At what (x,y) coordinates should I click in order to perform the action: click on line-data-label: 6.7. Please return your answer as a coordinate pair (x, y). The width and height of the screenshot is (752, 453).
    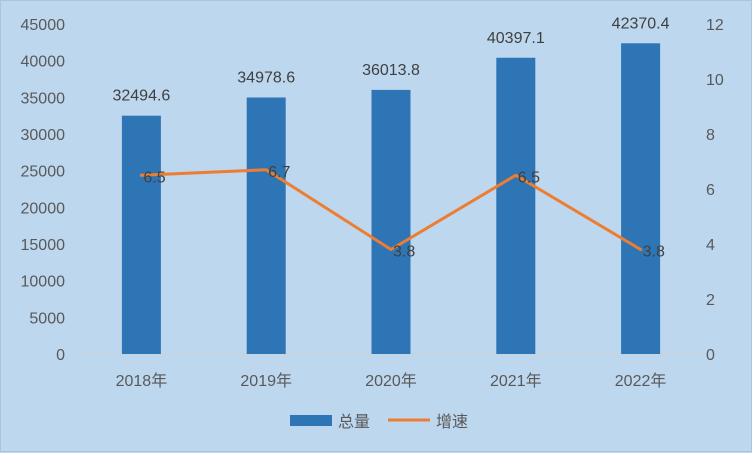
    Looking at the image, I should click on (279, 172).